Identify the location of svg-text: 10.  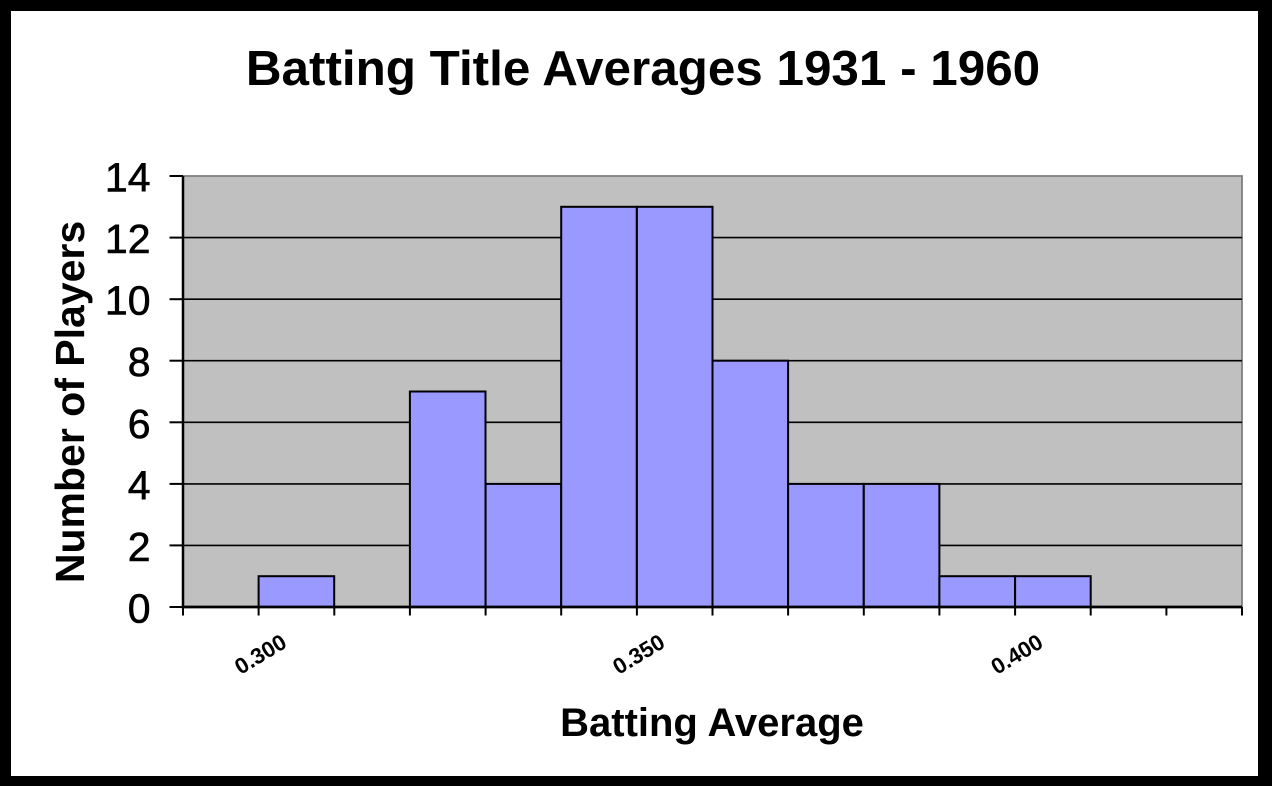
(128, 301).